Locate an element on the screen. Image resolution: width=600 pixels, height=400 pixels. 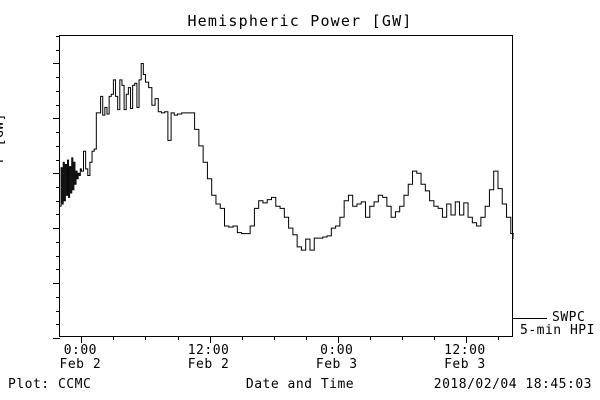
legend-line-swatch is located at coordinates (530, 318).